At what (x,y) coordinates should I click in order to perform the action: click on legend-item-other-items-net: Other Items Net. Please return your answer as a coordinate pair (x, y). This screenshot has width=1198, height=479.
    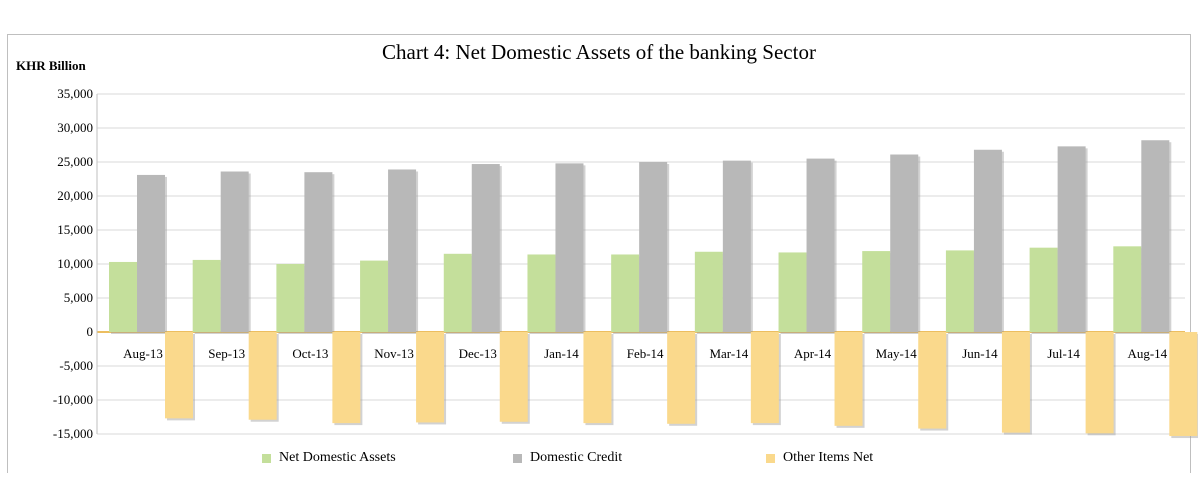
    Looking at the image, I should click on (819, 458).